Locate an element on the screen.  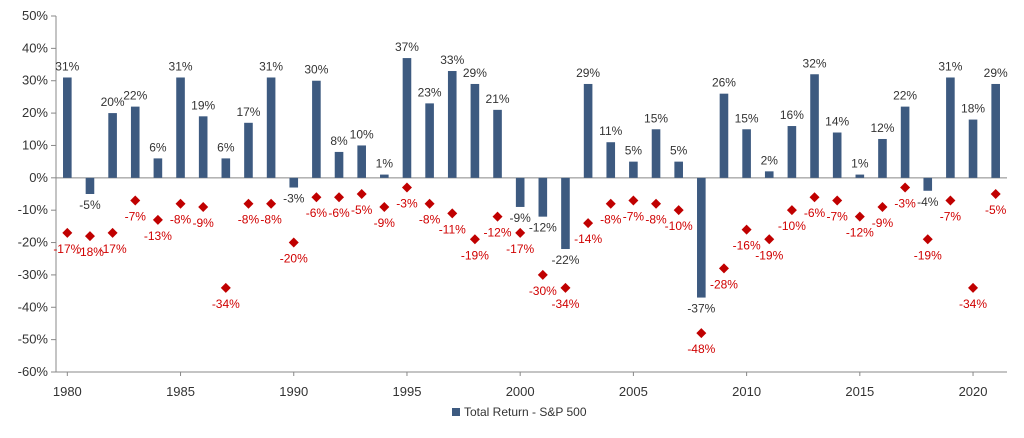
drawdown-label: -3% is located at coordinates (905, 204).